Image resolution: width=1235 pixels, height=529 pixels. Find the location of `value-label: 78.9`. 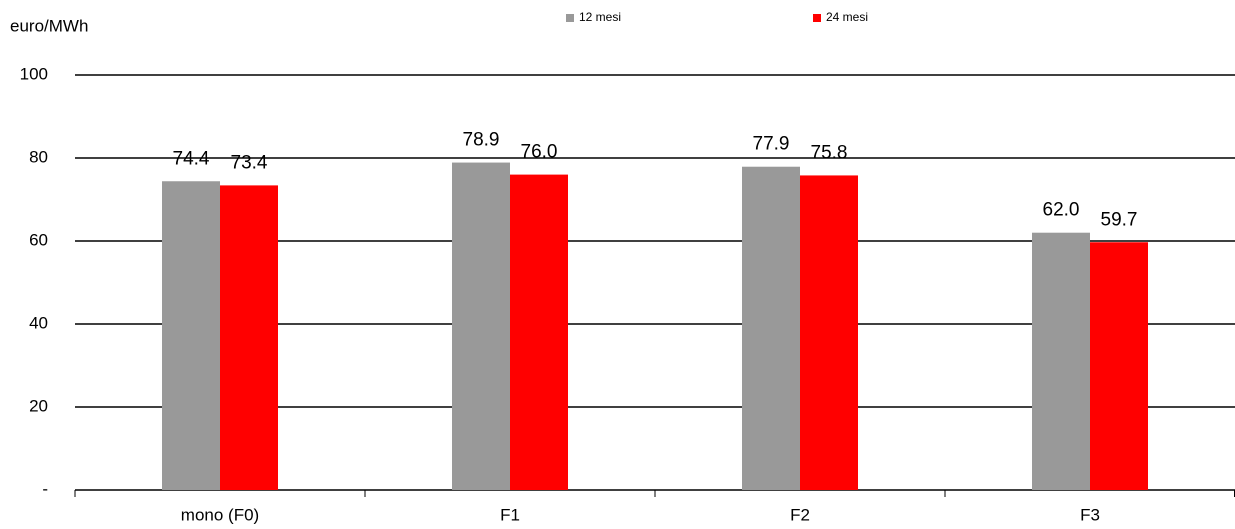

value-label: 78.9 is located at coordinates (481, 140).